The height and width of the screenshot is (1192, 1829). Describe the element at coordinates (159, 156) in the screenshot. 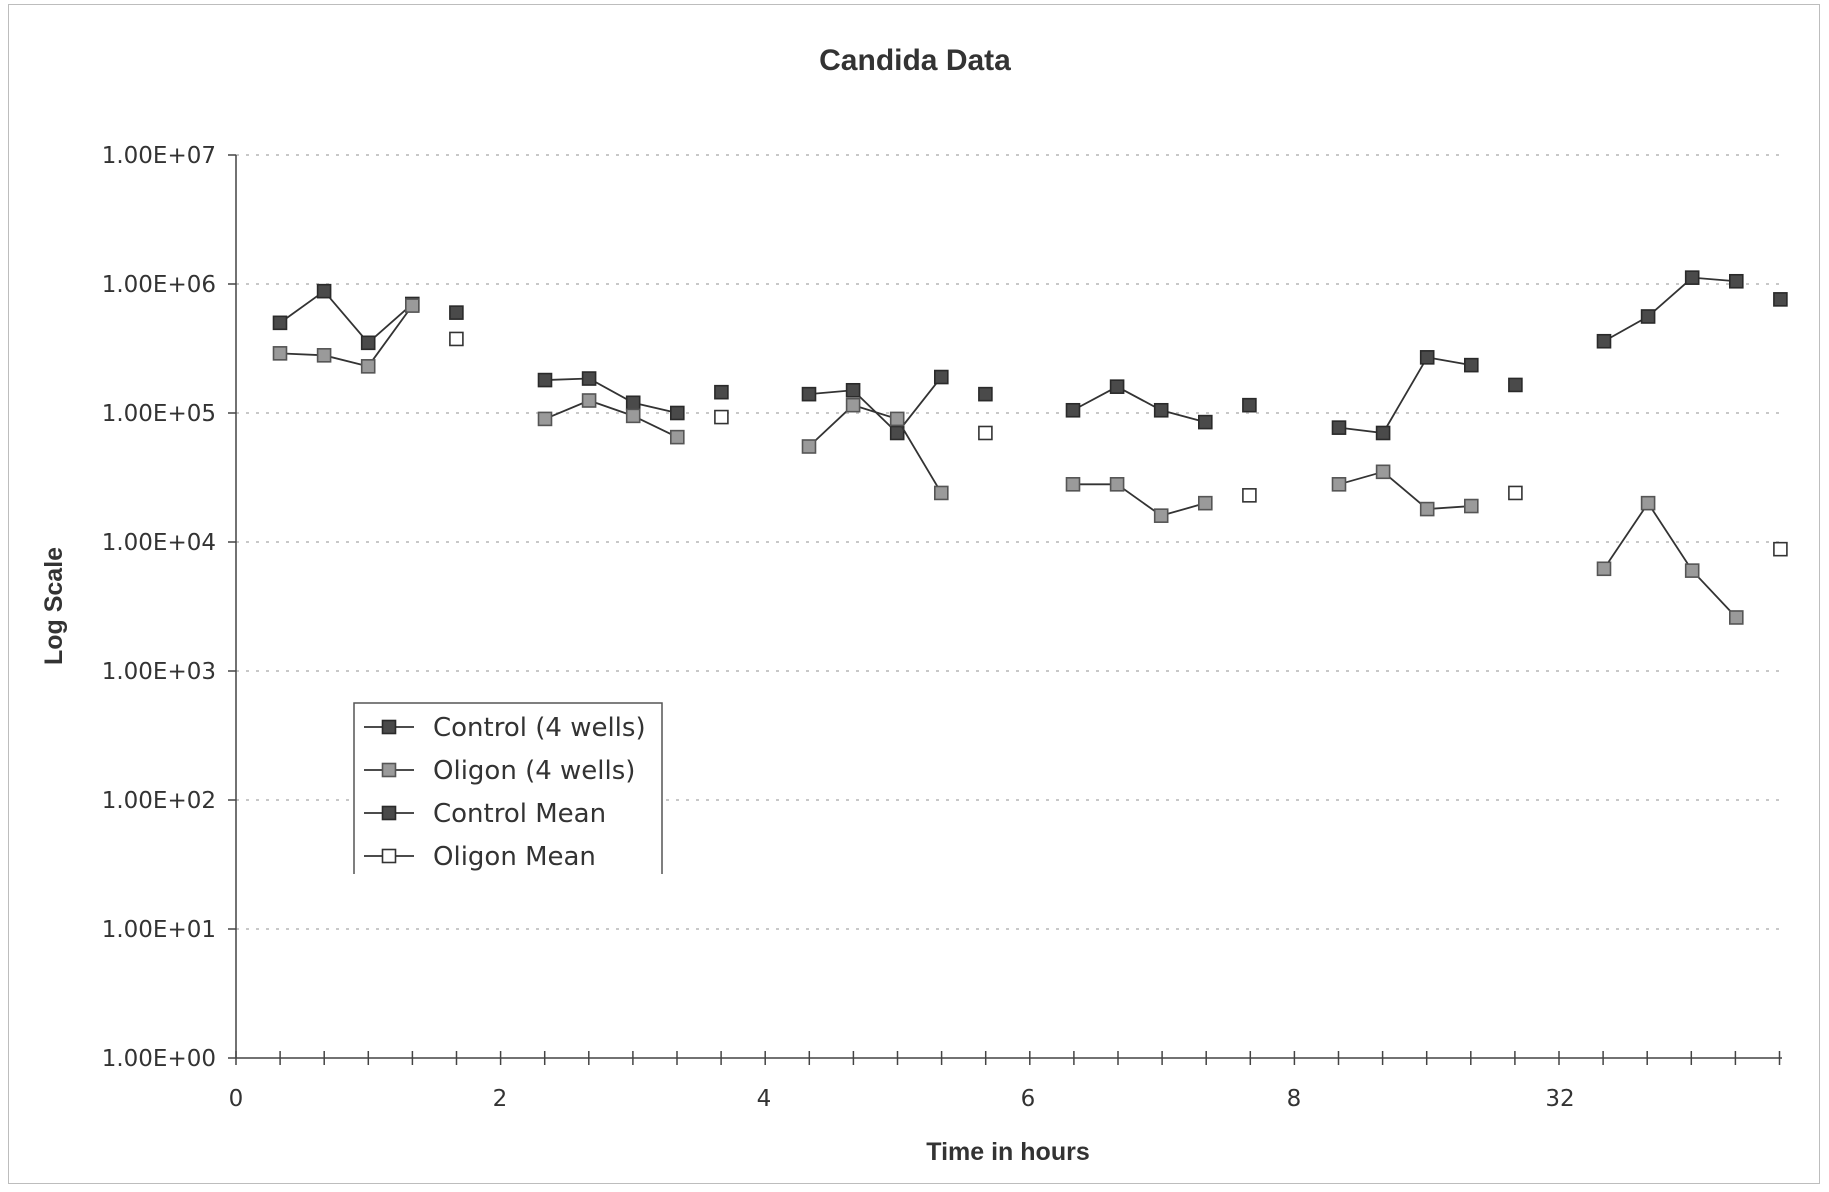

I see `y-tick-label: 1.00E+07` at that location.